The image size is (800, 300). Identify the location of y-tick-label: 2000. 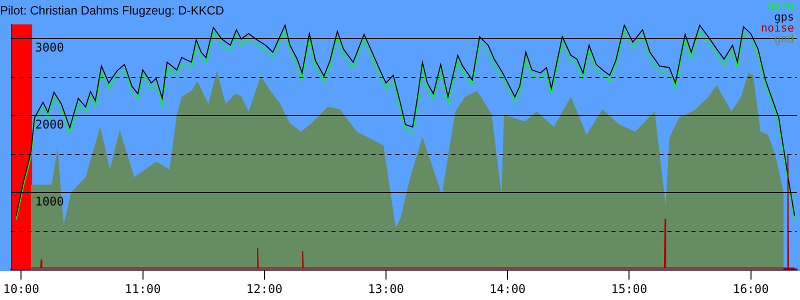
(49, 125).